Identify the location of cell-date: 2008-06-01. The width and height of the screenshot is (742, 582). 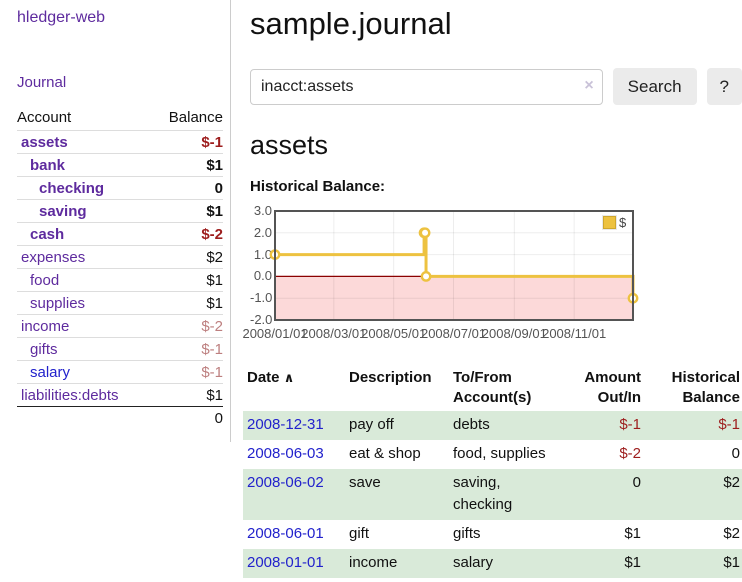
(294, 534).